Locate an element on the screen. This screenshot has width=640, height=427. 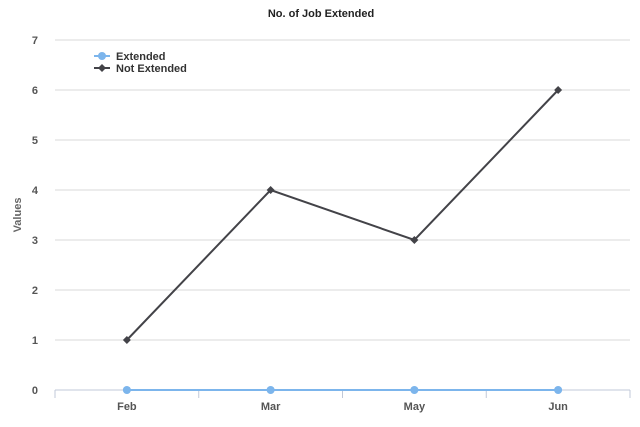
y-tick-label: 2 is located at coordinates (35, 291).